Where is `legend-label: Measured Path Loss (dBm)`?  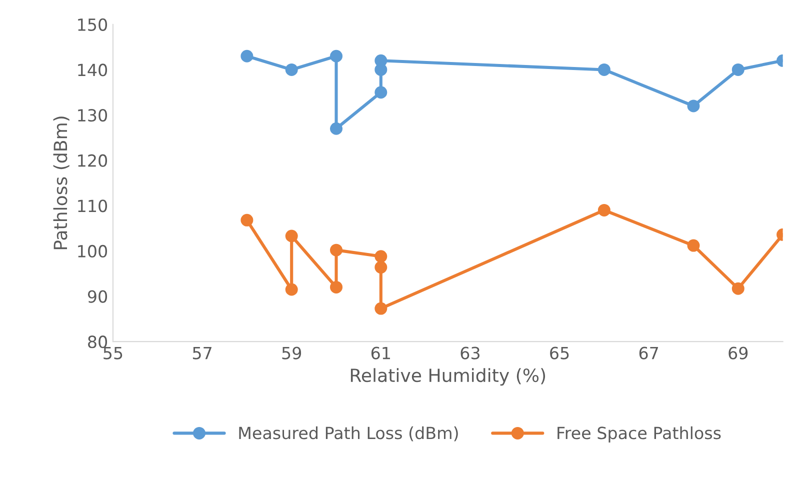
legend-label: Measured Path Loss (dBm) is located at coordinates (348, 434).